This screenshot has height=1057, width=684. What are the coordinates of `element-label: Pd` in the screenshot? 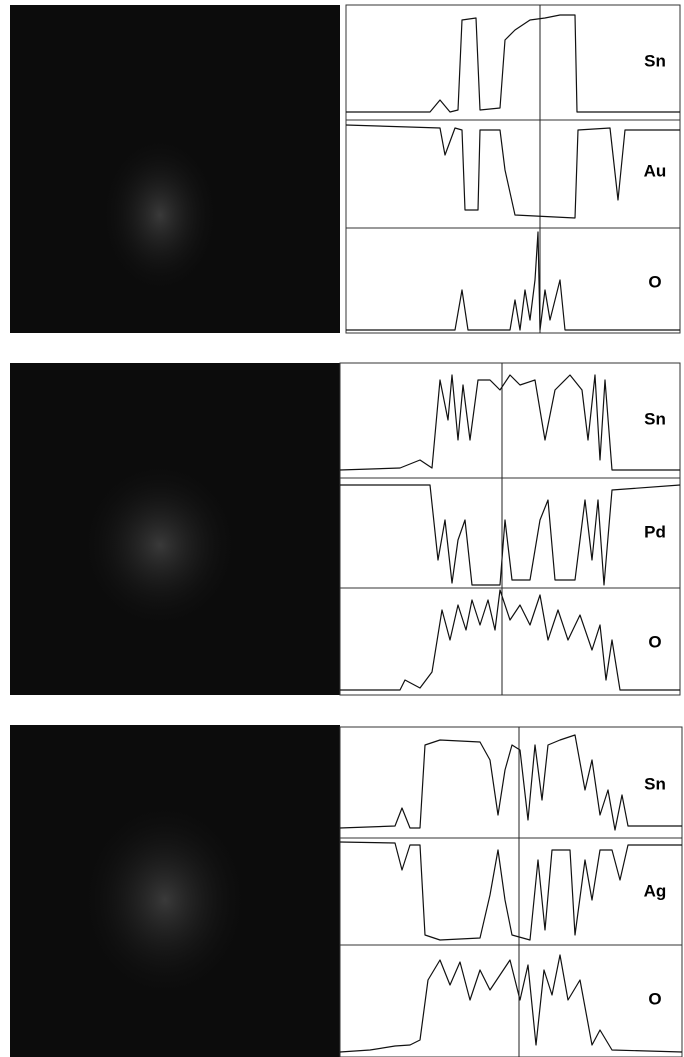 It's located at (655, 531).